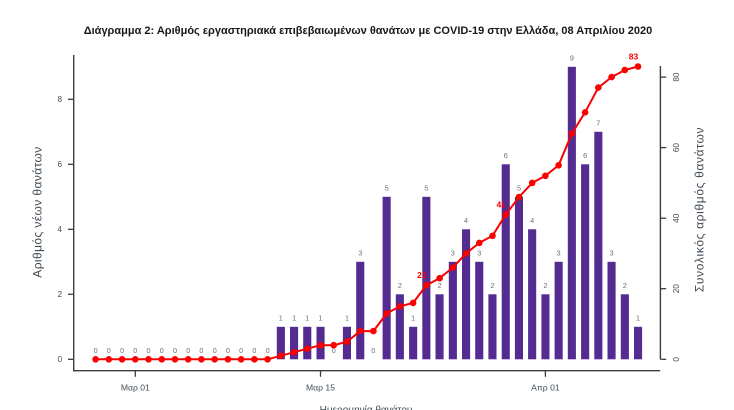 This screenshot has height=410, width=734. I want to click on svg-text: 41, so click(501, 205).